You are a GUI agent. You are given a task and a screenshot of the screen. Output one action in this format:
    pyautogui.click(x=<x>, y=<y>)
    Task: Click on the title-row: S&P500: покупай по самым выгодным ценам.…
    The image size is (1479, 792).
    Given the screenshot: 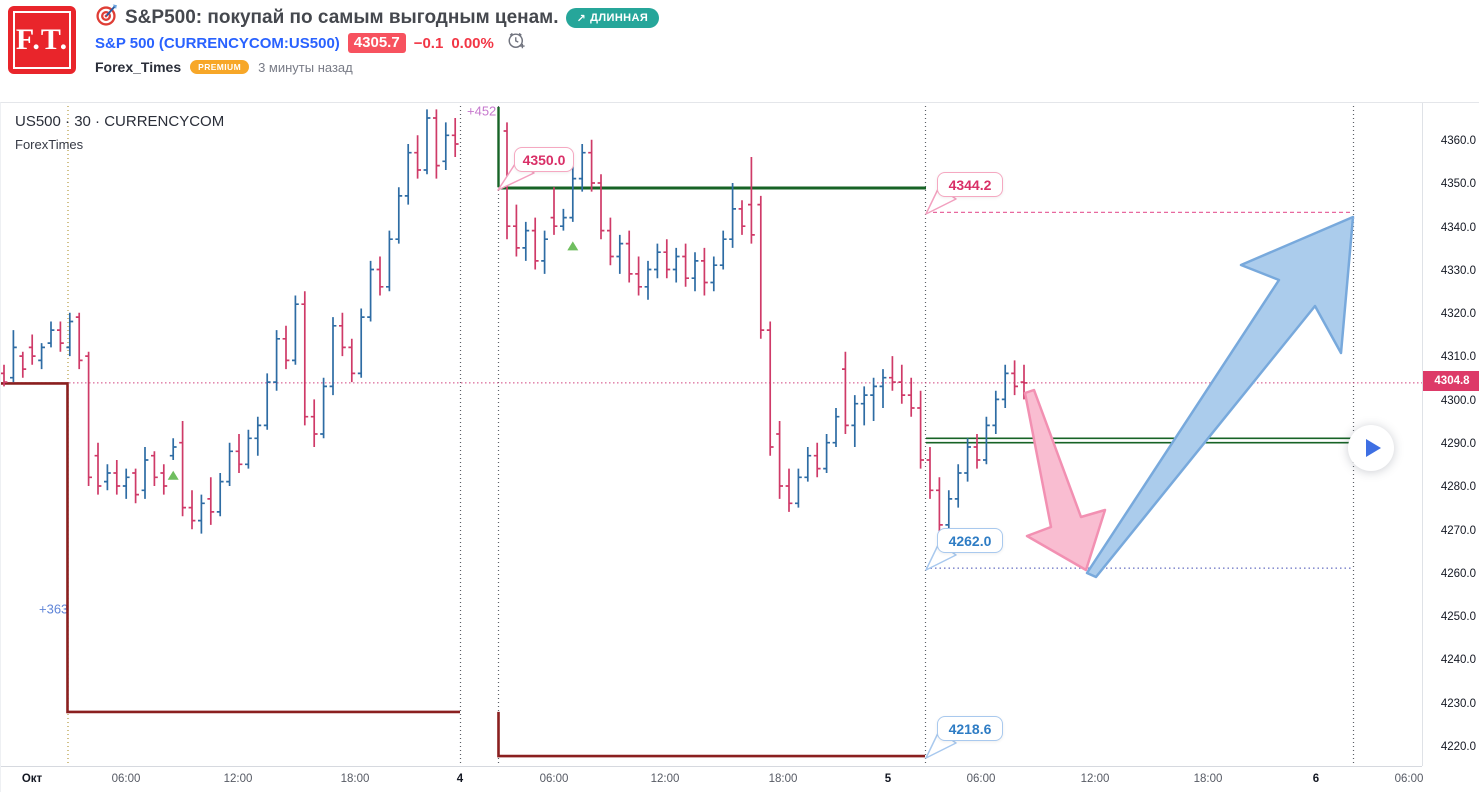 What is the action you would take?
    pyautogui.click(x=377, y=18)
    